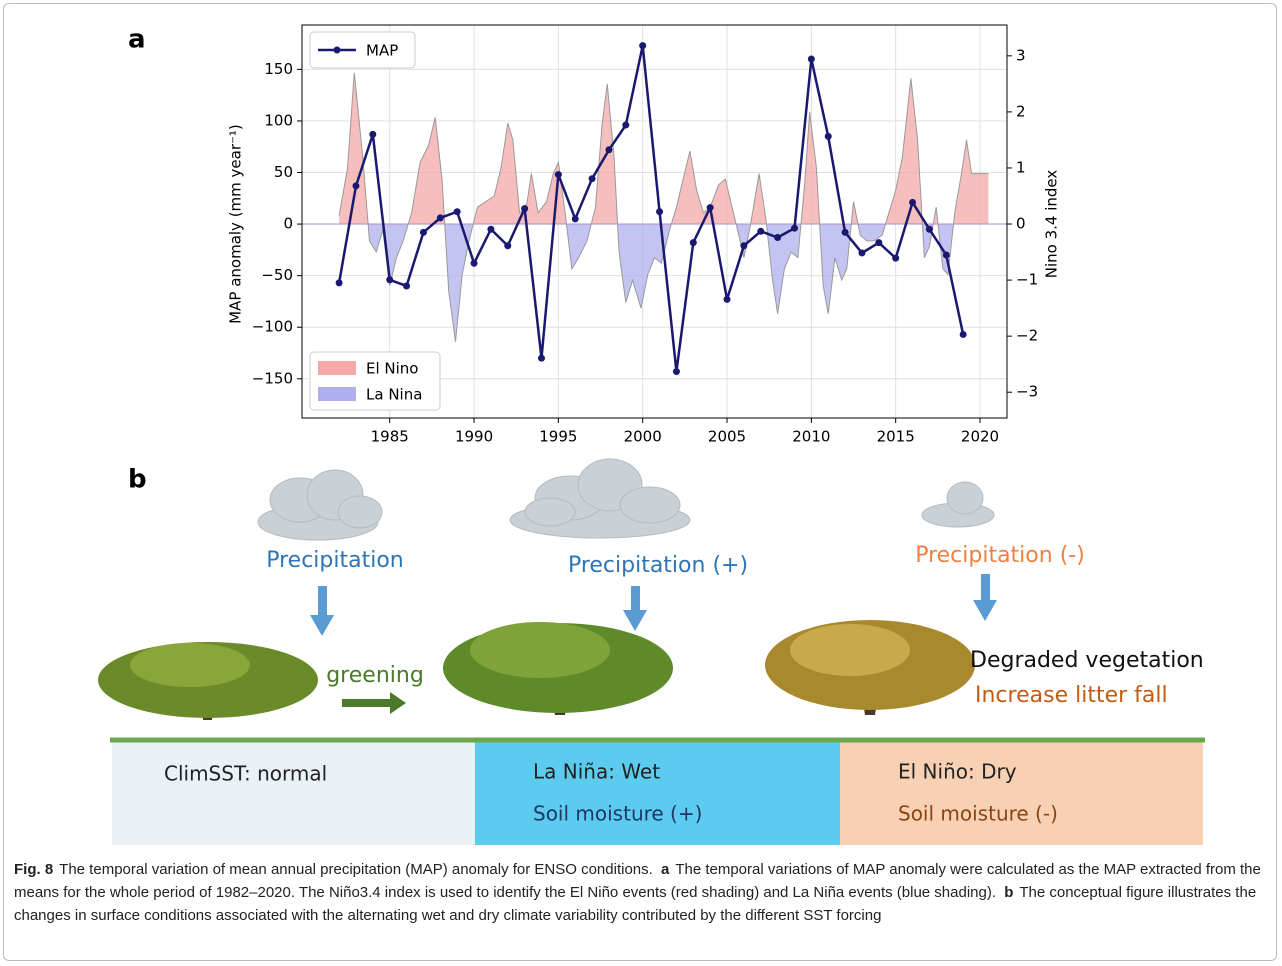  I want to click on precipitation-label: Precipitation, so click(335, 560).